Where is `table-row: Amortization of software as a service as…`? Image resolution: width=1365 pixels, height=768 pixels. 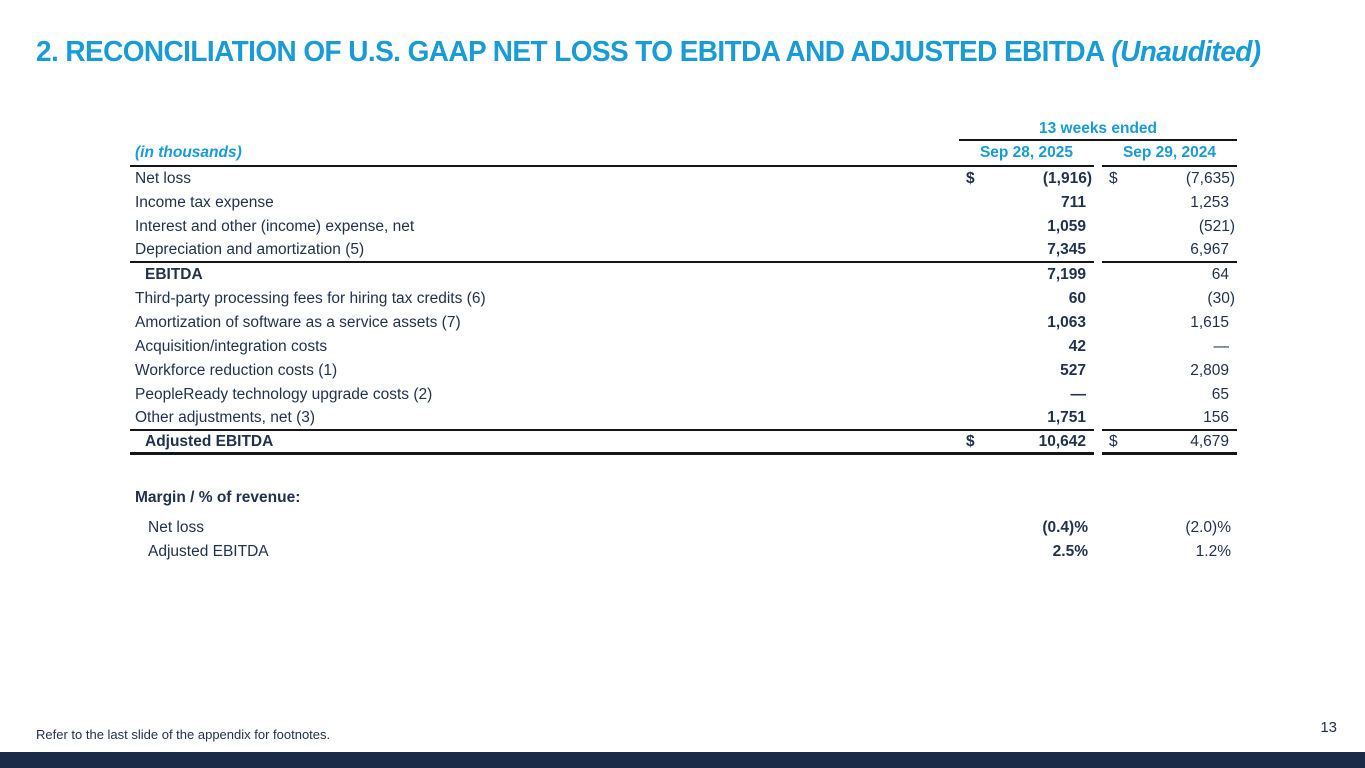 table-row: Amortization of software as a service as… is located at coordinates (683, 323).